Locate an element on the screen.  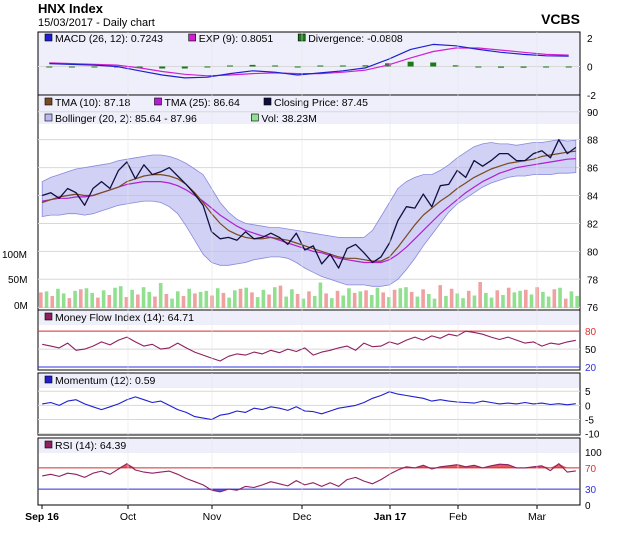
price-tick-label: 84 is located at coordinates (593, 197).